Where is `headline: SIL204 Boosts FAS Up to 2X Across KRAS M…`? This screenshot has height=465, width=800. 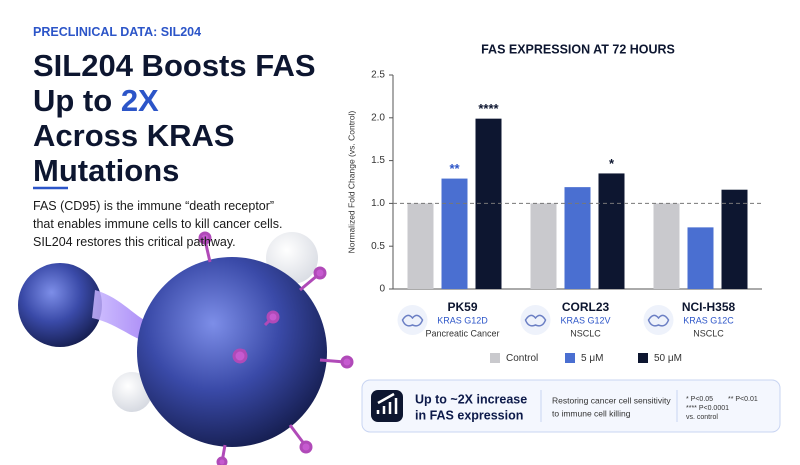 headline: SIL204 Boosts FAS Up to 2X Across KRAS M… is located at coordinates (174, 118).